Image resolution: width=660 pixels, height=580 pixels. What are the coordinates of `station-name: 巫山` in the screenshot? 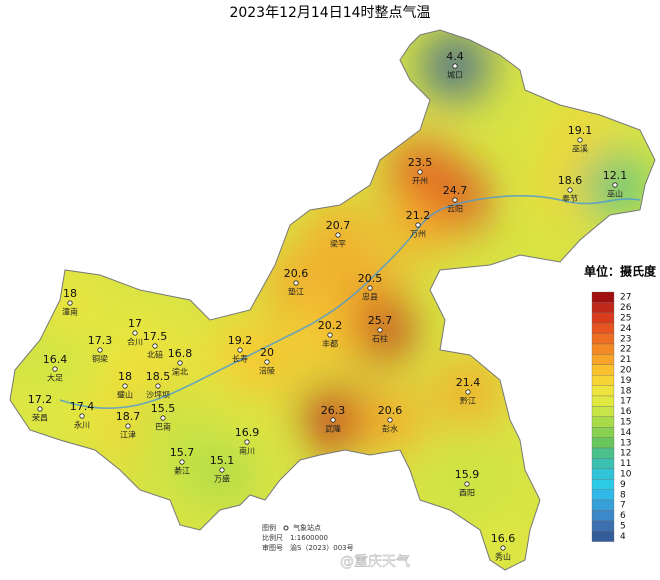 It's located at (615, 194).